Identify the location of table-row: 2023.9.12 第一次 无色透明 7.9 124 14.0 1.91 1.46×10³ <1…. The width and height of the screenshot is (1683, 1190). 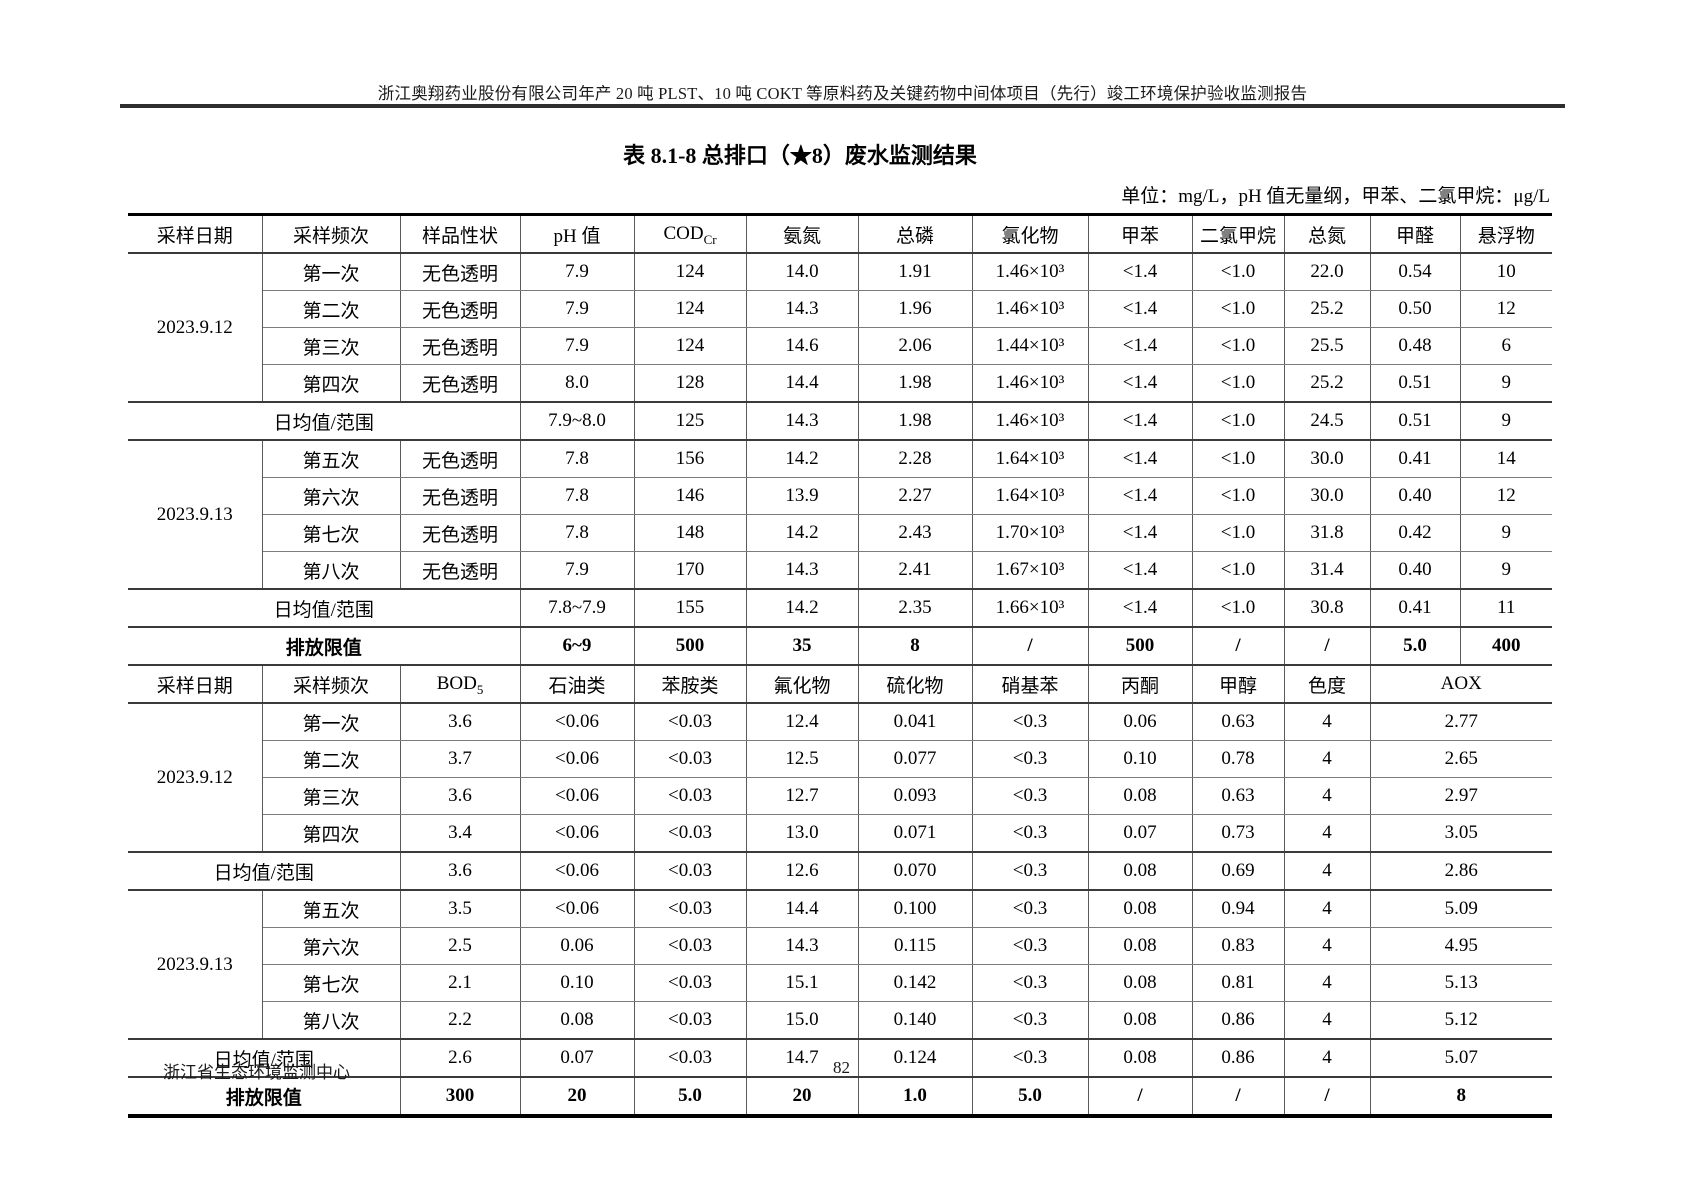
(840, 327).